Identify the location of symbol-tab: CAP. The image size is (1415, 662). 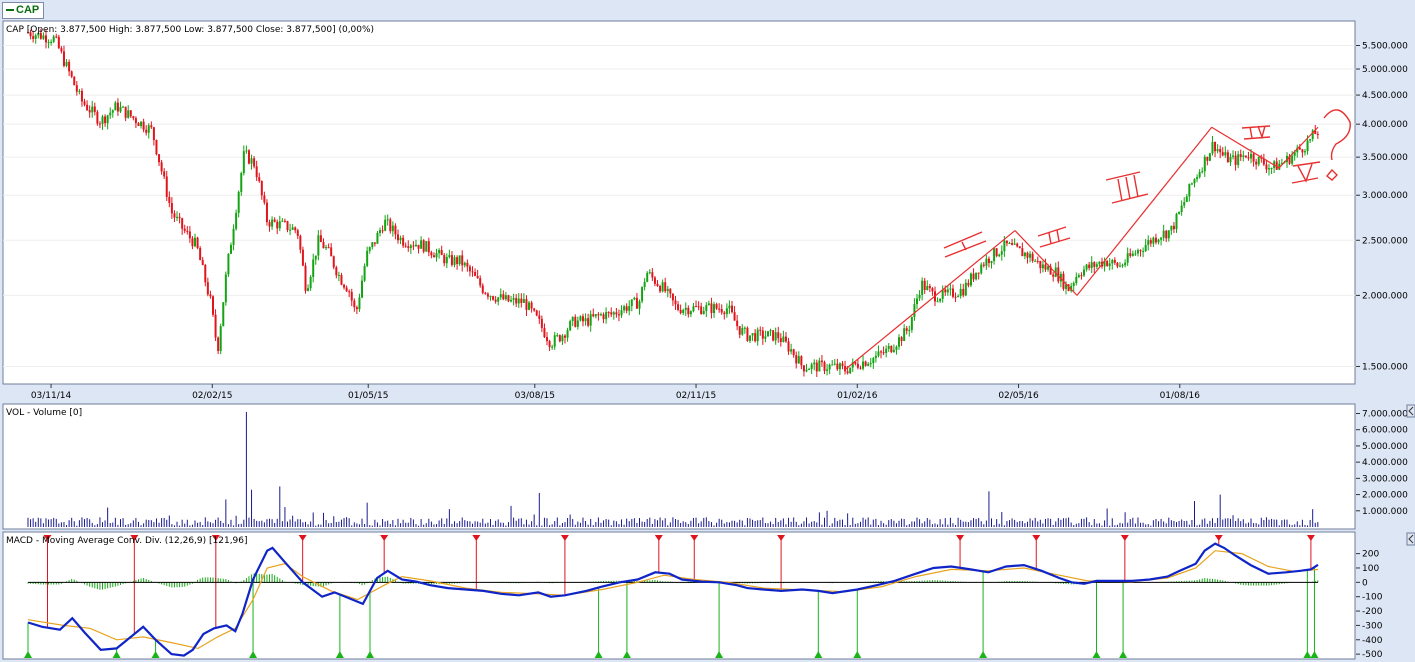
(23, 10).